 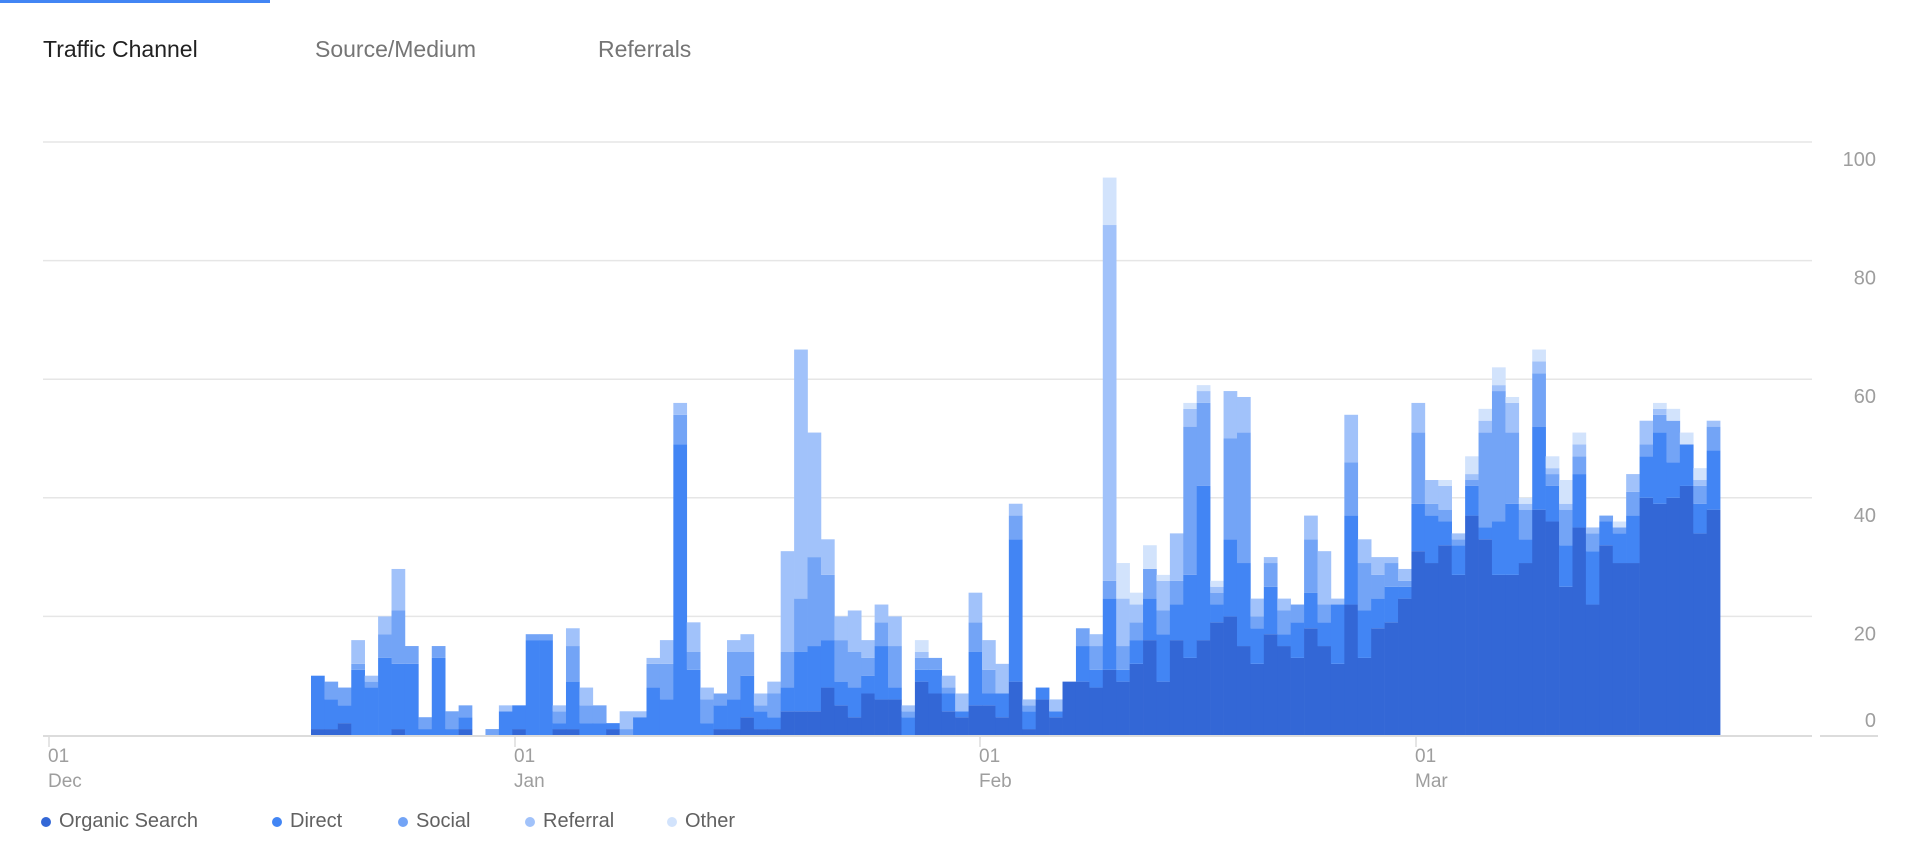 I want to click on legend-label: Organic Search, so click(x=128, y=821).